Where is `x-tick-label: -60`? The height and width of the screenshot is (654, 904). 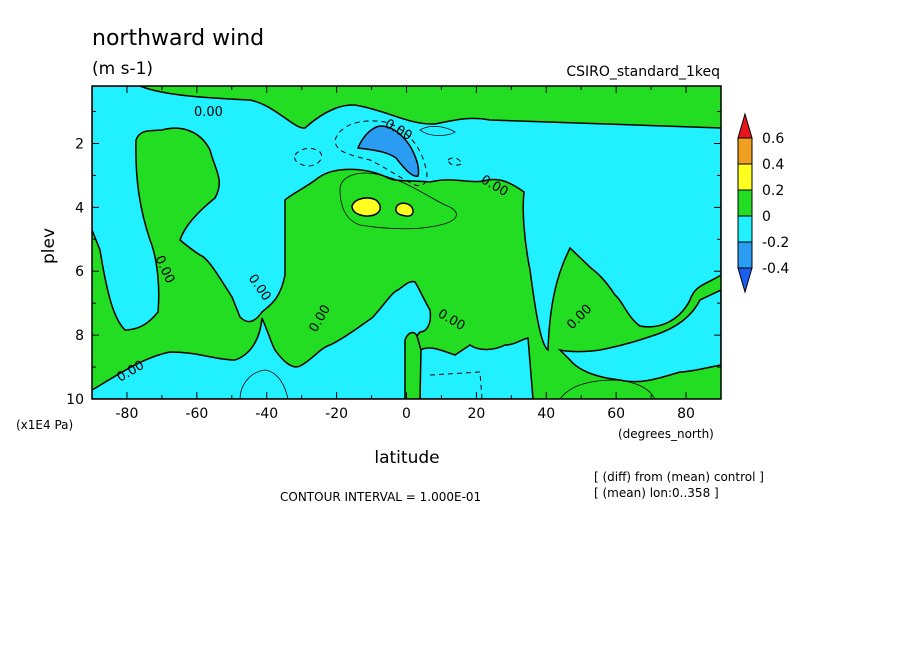
x-tick-label: -60 is located at coordinates (196, 414).